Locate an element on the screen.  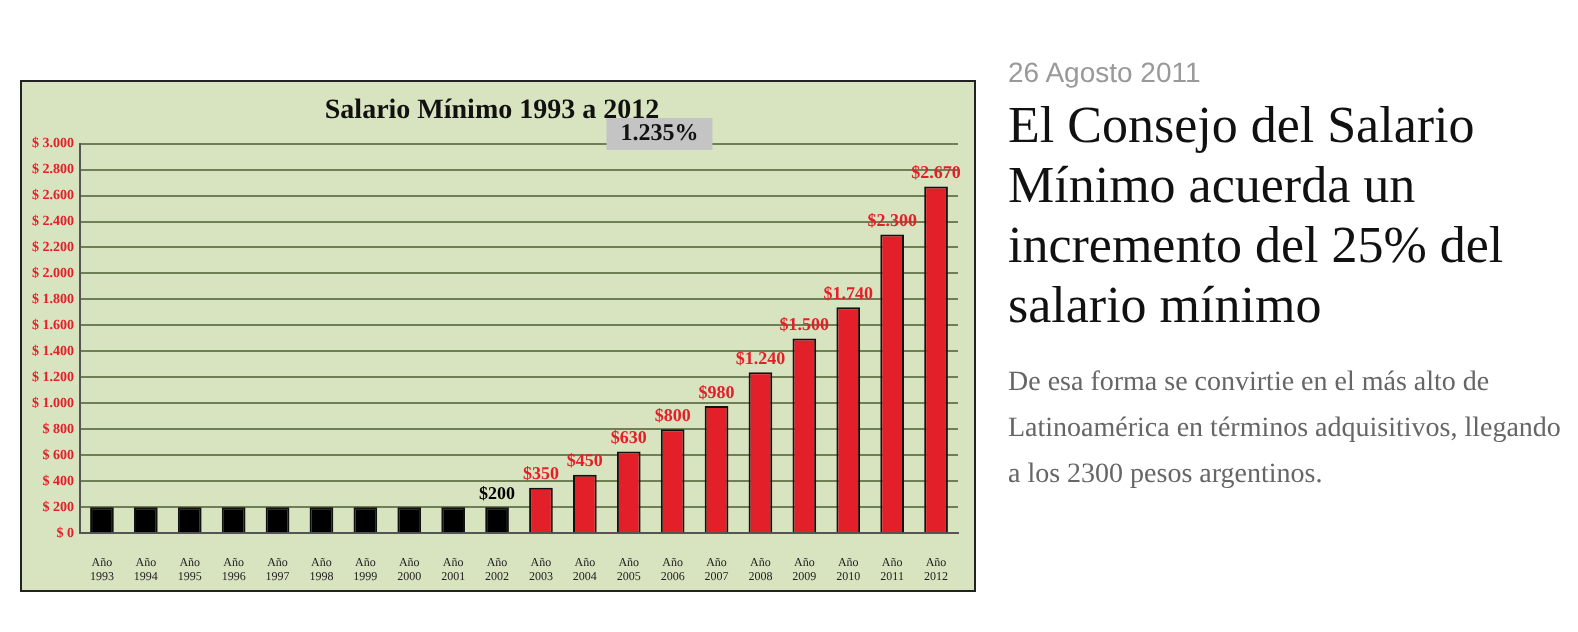
data-label: $1.500 is located at coordinates (805, 324).